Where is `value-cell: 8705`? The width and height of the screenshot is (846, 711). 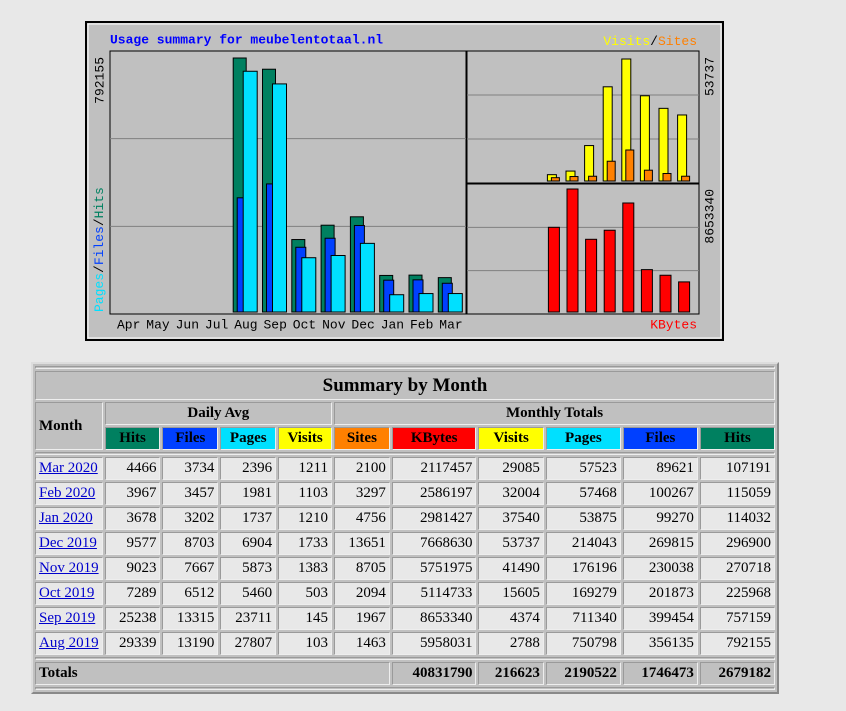
value-cell: 8705 is located at coordinates (362, 568).